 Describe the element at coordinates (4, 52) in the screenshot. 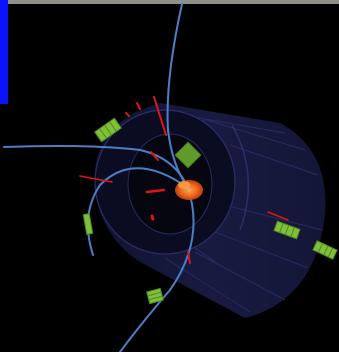

I see `side-scroll-bar` at that location.